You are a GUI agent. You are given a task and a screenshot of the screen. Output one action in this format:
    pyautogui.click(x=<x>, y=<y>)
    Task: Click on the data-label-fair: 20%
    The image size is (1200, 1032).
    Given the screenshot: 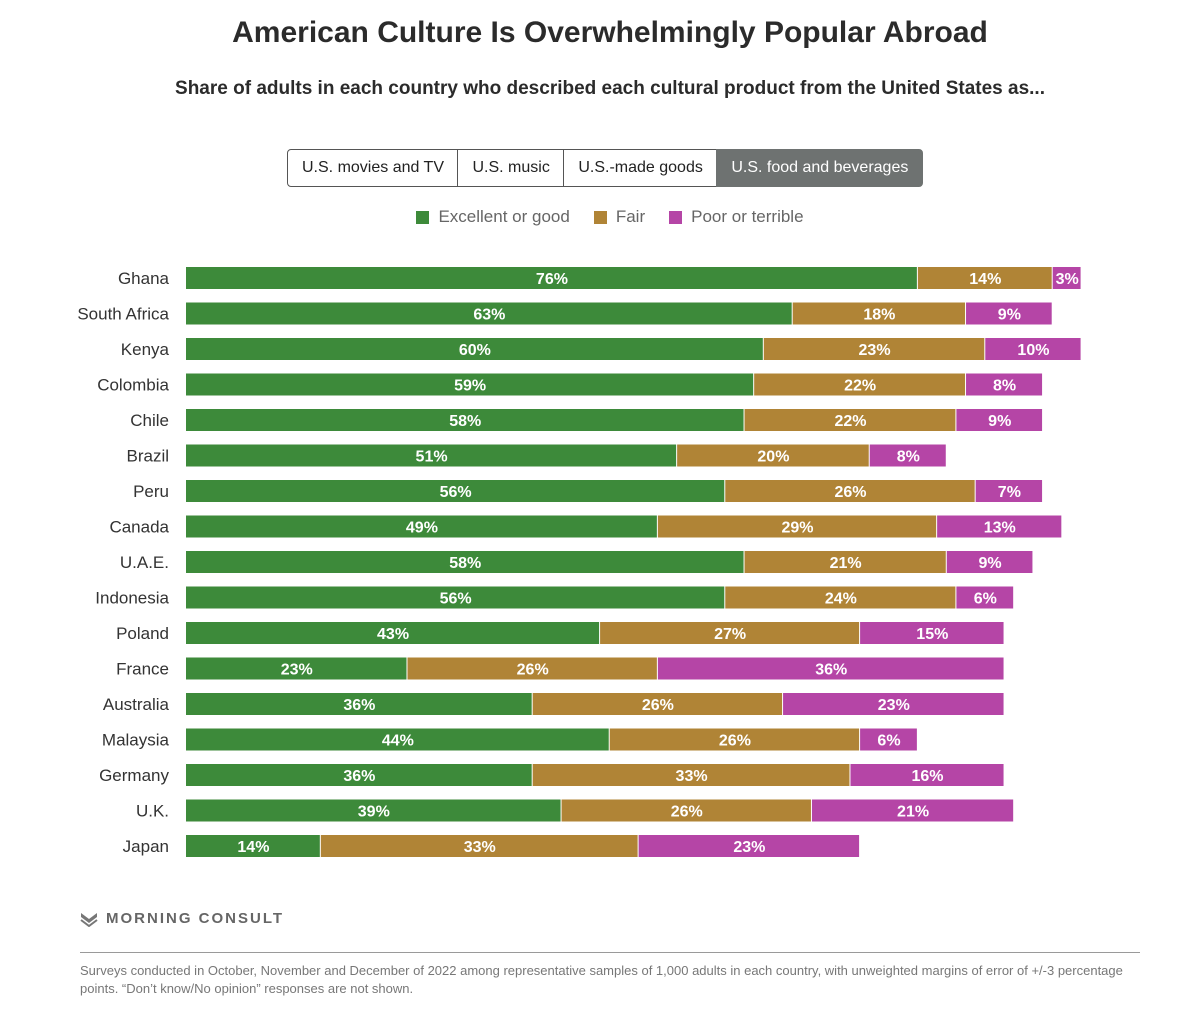 What is the action you would take?
    pyautogui.click(x=773, y=457)
    